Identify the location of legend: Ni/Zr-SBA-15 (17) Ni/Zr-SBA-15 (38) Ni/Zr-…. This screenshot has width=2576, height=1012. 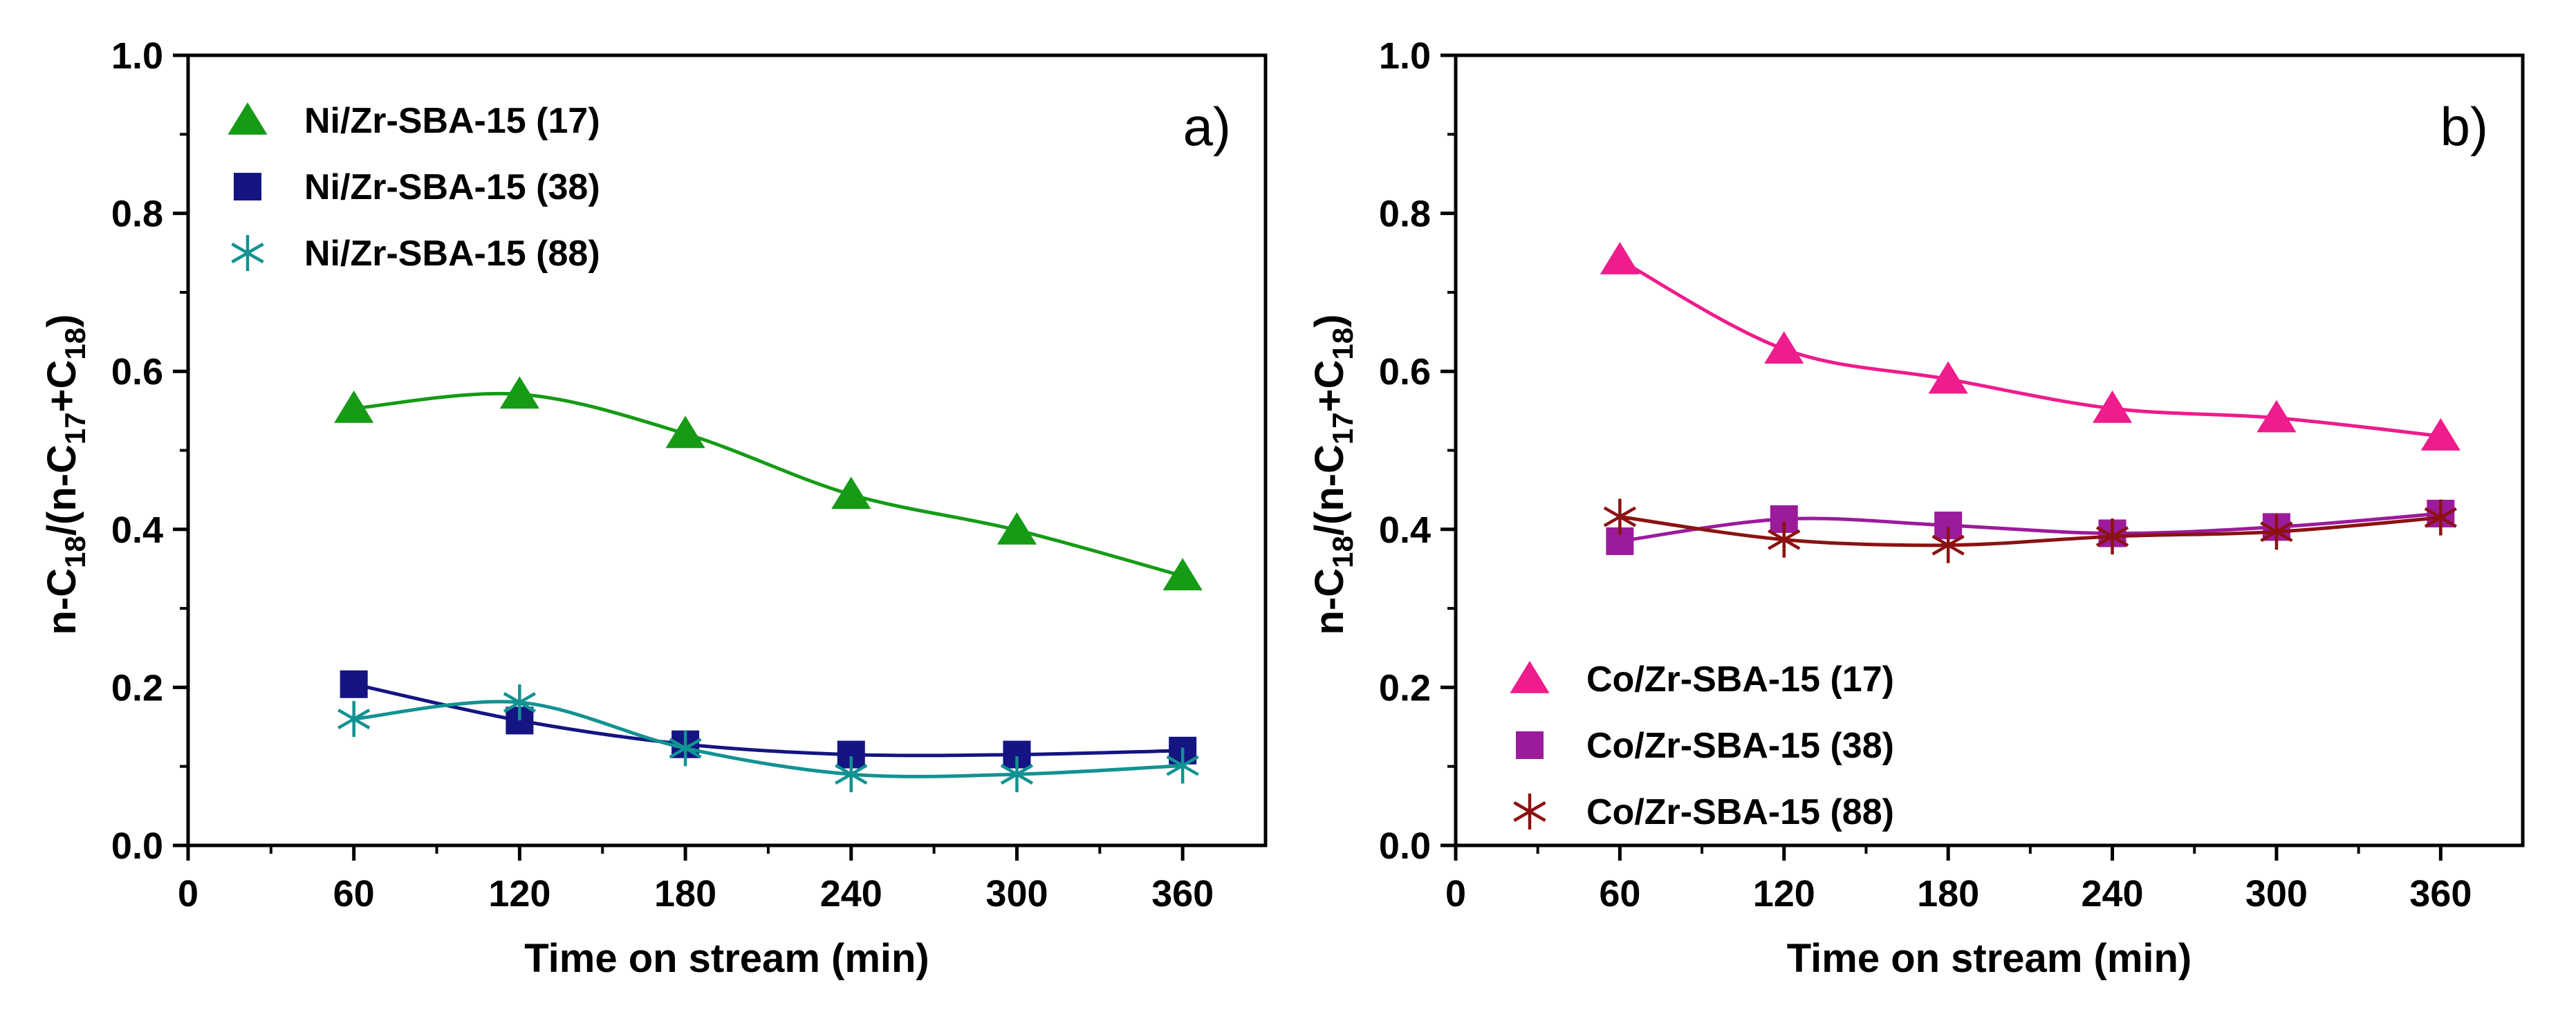
(414, 187).